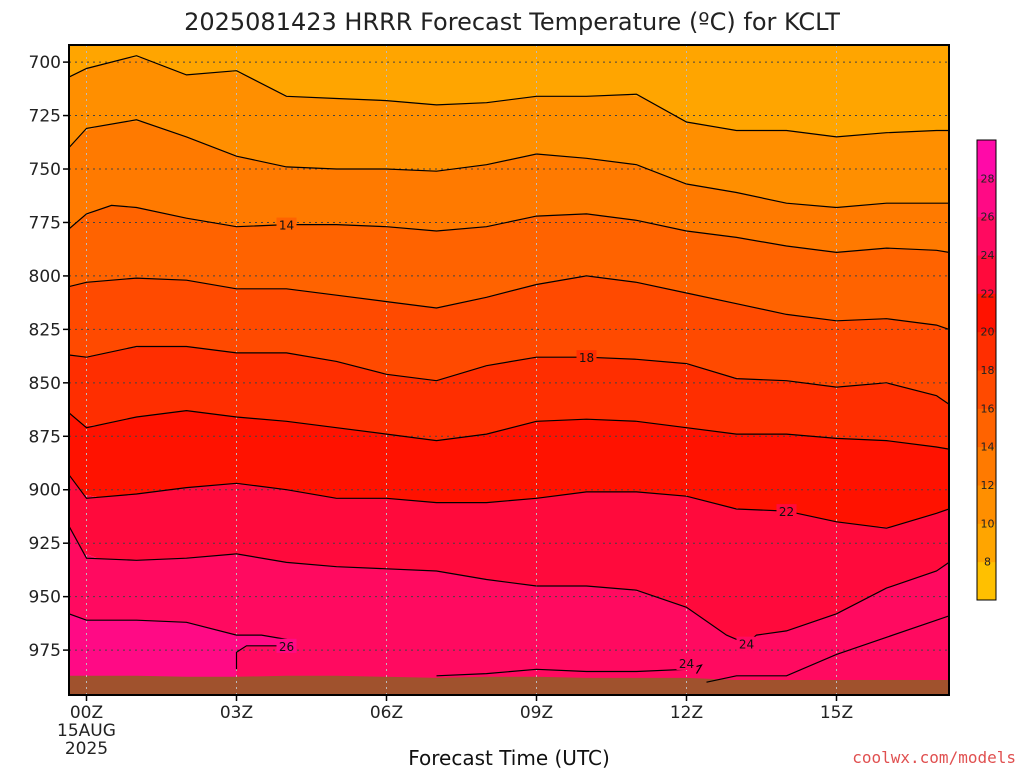  What do you see at coordinates (836, 713) in the screenshot?
I see `x-tick-label: 15Z` at bounding box center [836, 713].